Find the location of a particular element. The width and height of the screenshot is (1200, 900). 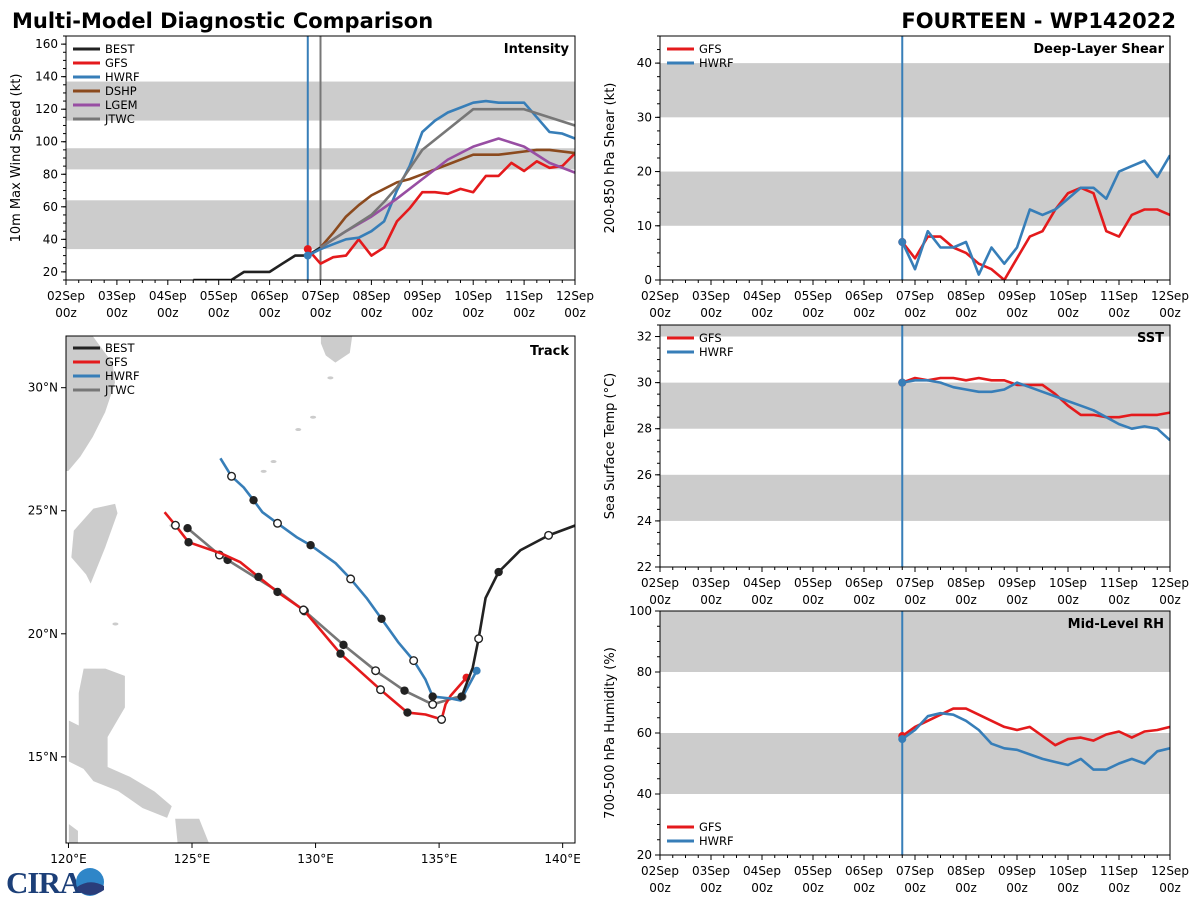

legend-item-hwrf: HWRF is located at coordinates (700, 841).